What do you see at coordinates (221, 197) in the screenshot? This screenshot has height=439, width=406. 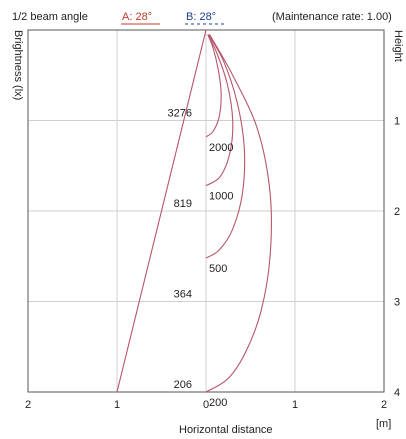 I see `isolux-label-1000: 1000` at bounding box center [221, 197].